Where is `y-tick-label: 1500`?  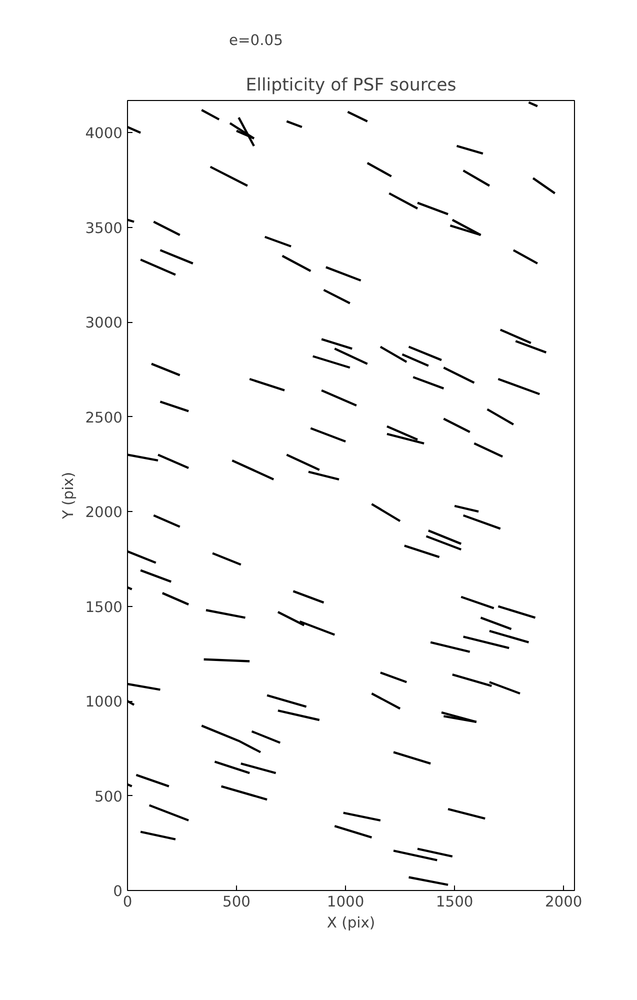
y-tick-label: 1500 is located at coordinates (104, 607).